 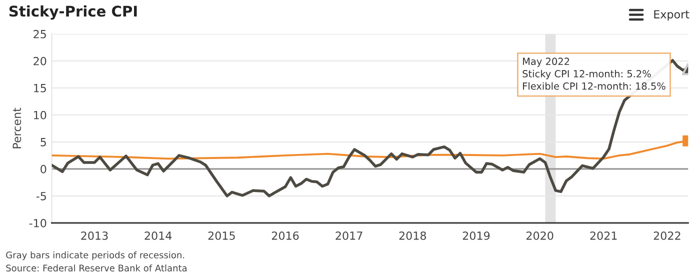 What do you see at coordinates (37, 223) in the screenshot?
I see `y-tick-label: -10` at bounding box center [37, 223].